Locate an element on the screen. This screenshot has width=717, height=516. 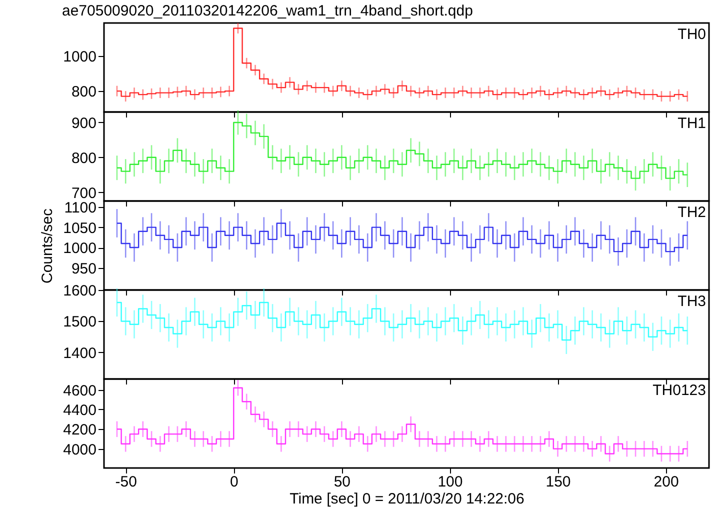
y-tick-label: 4000 is located at coordinates (79, 449).